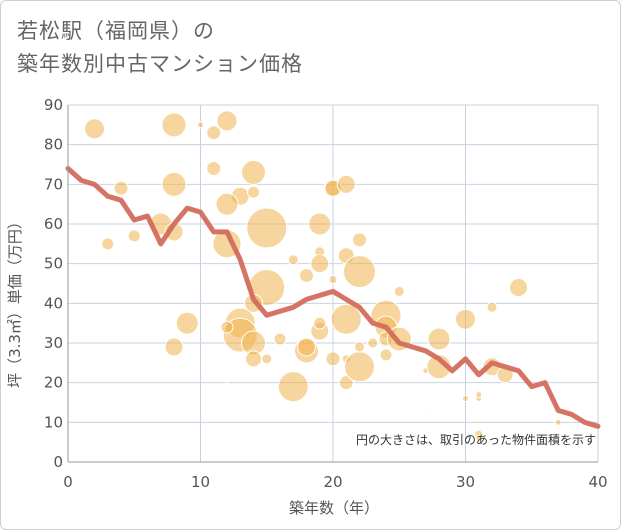  Describe the element at coordinates (332, 482) in the screenshot. I see `x-tick-label: 20` at that location.